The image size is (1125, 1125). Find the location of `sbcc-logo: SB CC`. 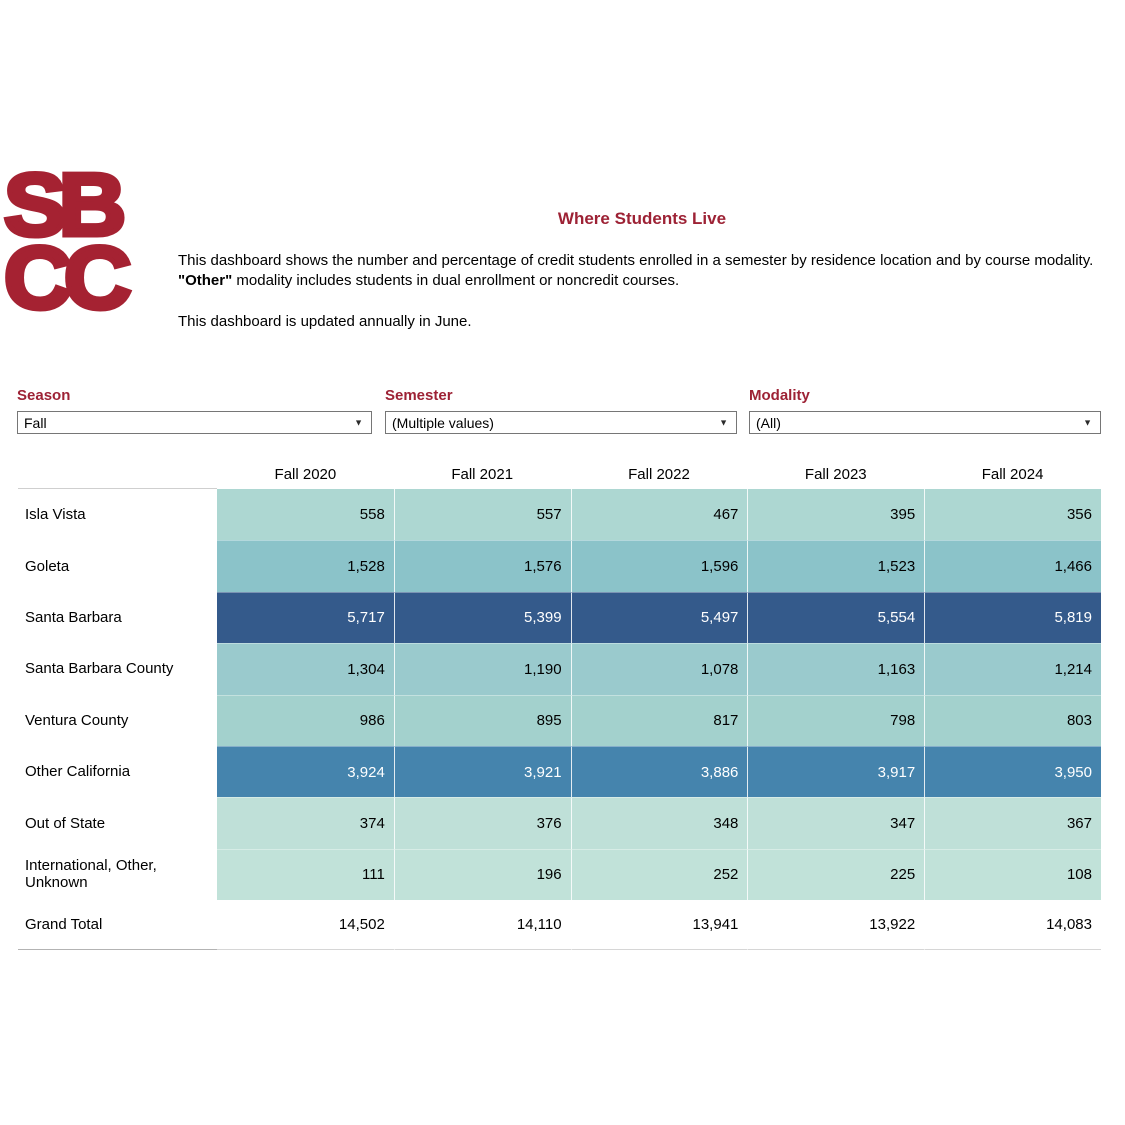

sbcc-logo: SB CC is located at coordinates (87, 241).